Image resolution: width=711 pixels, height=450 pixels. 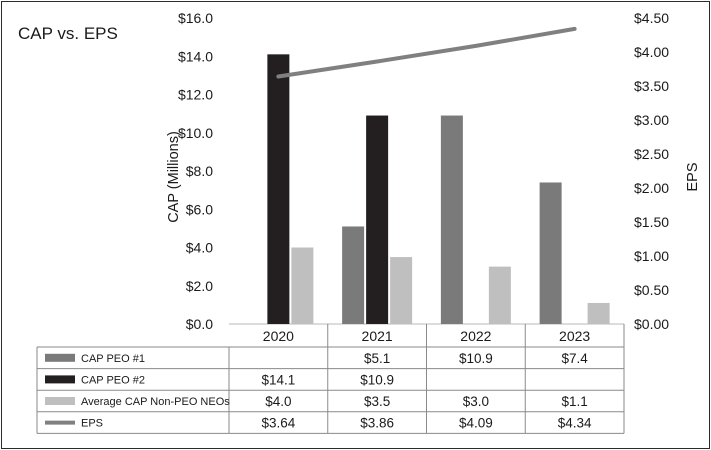 What do you see at coordinates (651, 324) in the screenshot?
I see `y2-tick-label: $0.00` at bounding box center [651, 324].